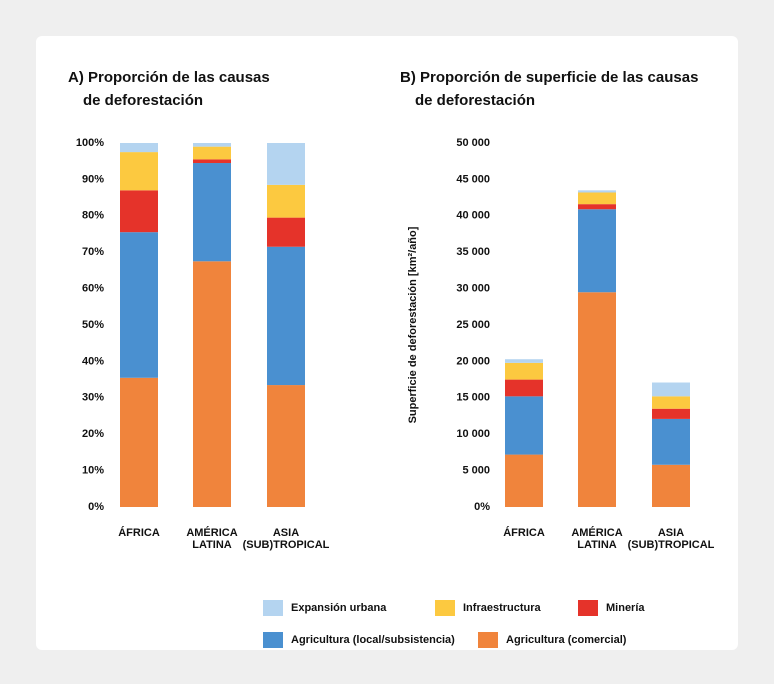 Image resolution: width=774 pixels, height=684 pixels. I want to click on y-tick-label: 30 000, so click(473, 289).